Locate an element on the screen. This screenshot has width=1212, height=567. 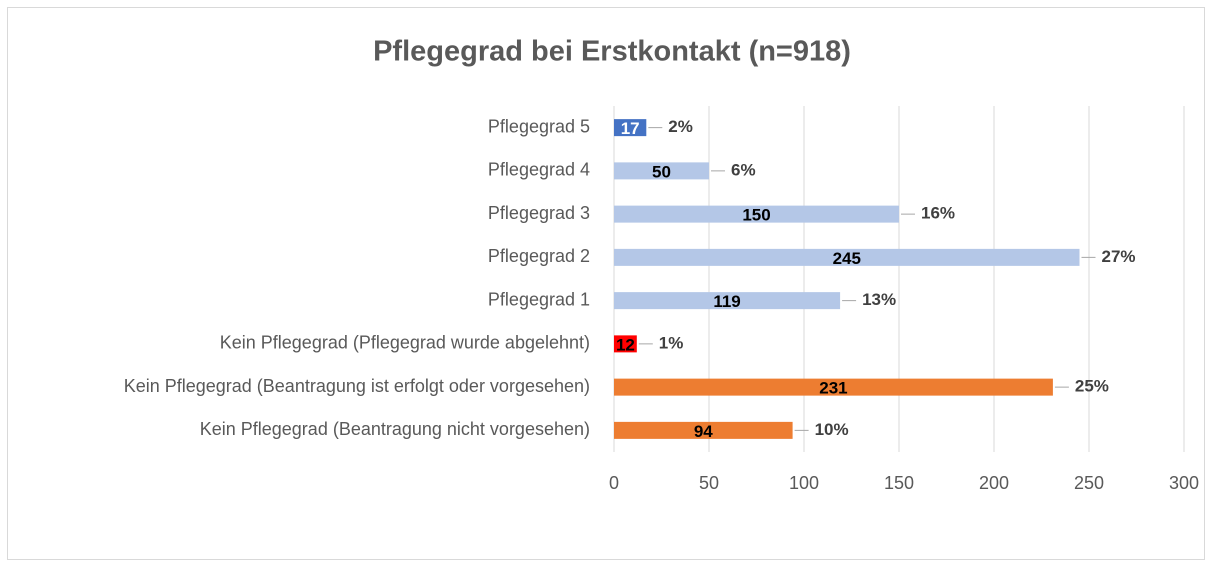
x-tick-label: 300 is located at coordinates (1184, 483).